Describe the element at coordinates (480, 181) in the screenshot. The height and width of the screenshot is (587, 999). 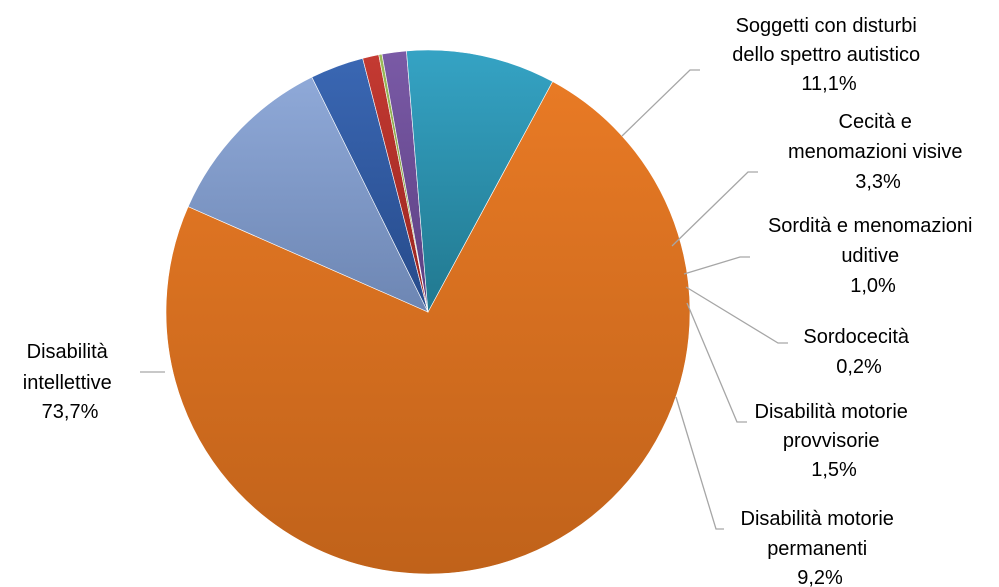
I see `slice-disabilita-motorie-permanenti` at that location.